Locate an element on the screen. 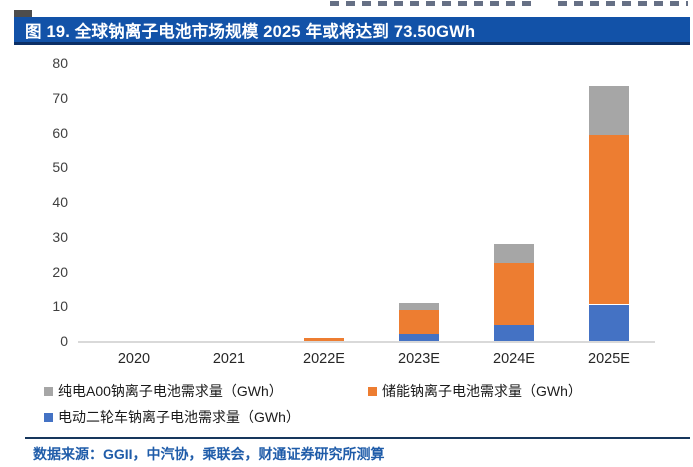 This screenshot has height=467, width=693. legend-item-storage-demand: 储能钠离子电池需求量（GWh） is located at coordinates (475, 391).